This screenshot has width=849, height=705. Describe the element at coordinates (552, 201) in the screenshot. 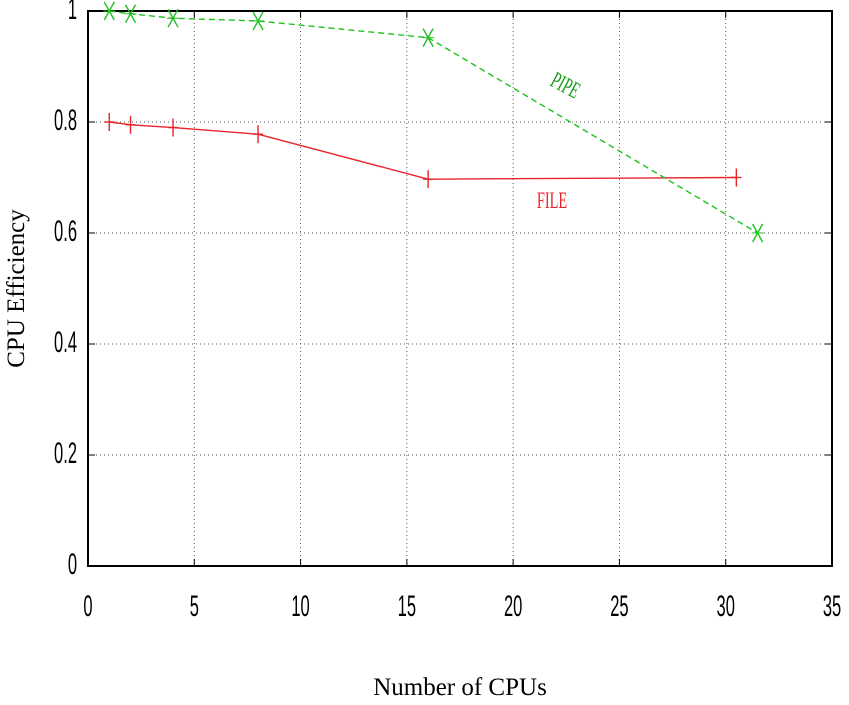

I see `series-label-file: FILE` at that location.